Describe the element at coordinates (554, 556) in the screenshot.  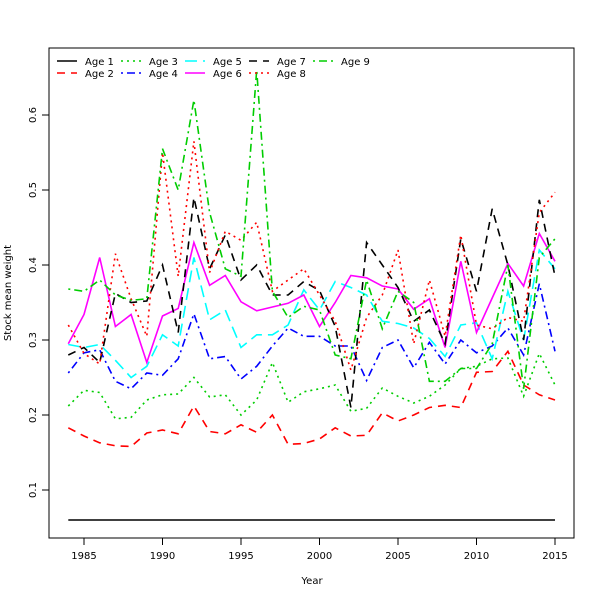
I see `x-tick-label: 2015` at that location.